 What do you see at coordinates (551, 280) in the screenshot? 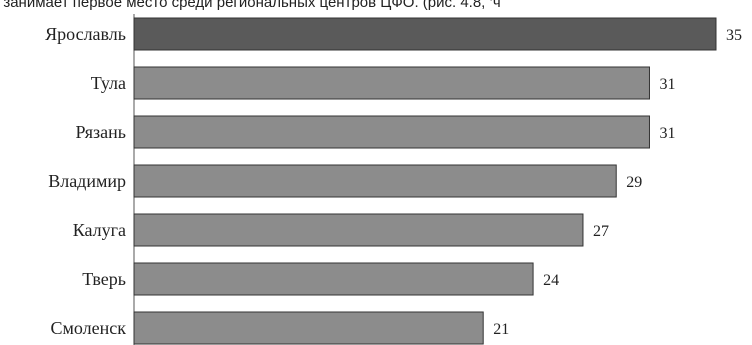
I see `value-label: 24` at bounding box center [551, 280].